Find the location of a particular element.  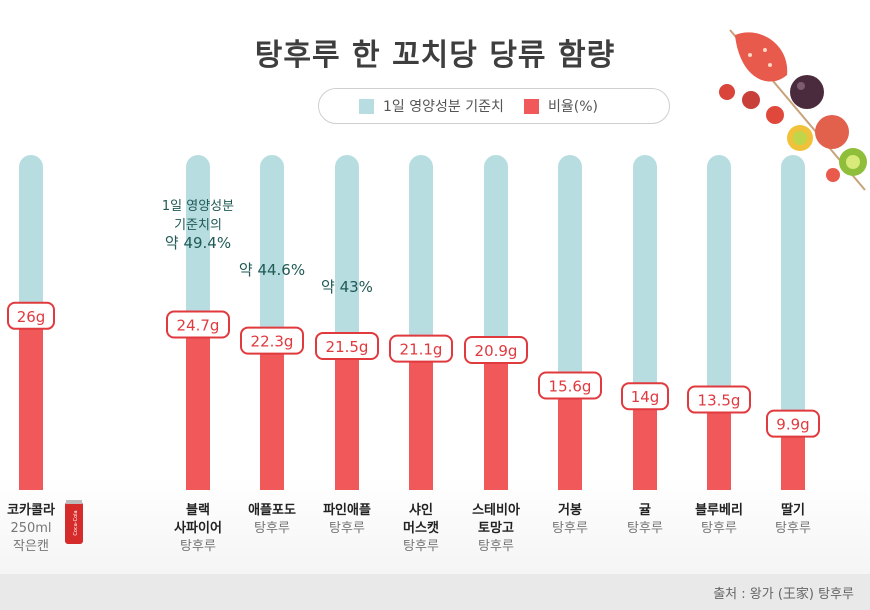

category-label: 블루베리 is located at coordinates (719, 510).